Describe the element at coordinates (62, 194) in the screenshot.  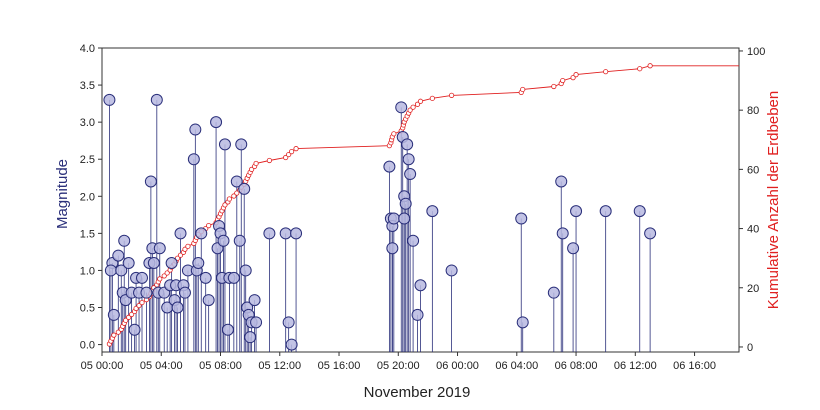
I see `y-axis-left-title: Magnitude` at that location.